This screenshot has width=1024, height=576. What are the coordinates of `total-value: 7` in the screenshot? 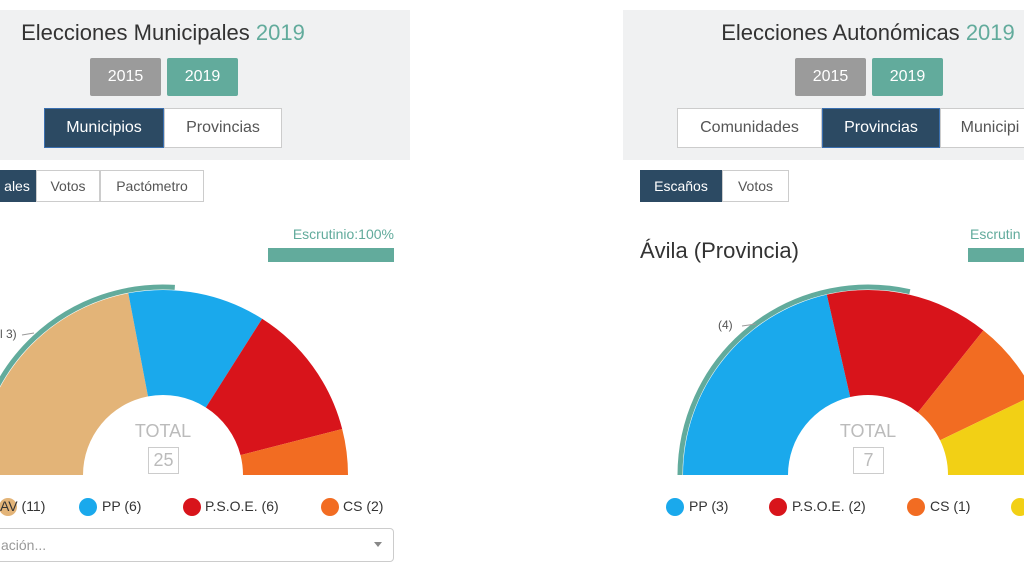 It's located at (868, 460).